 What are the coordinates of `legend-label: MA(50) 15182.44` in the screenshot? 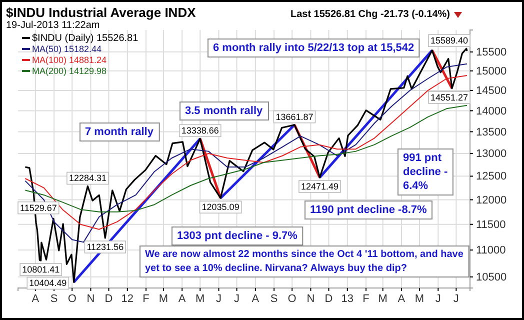 It's located at (67, 49).